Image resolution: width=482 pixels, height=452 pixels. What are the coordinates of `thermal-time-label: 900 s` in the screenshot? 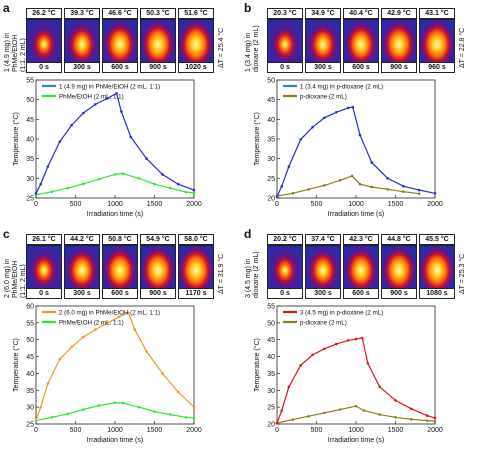 It's located at (399, 293).